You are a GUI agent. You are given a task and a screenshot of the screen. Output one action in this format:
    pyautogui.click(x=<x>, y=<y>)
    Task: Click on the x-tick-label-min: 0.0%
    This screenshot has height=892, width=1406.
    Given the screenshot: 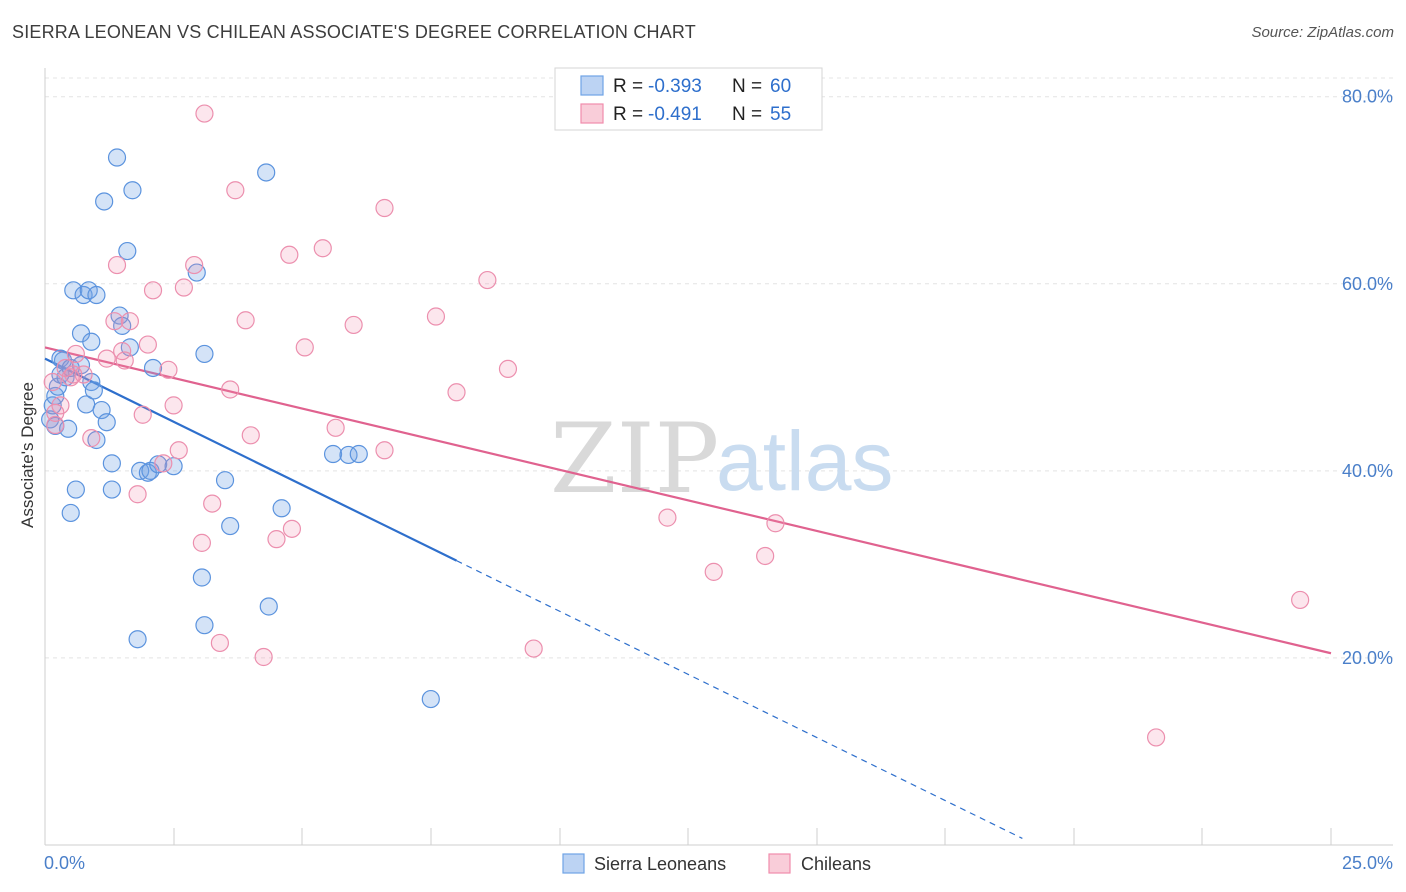 What is the action you would take?
    pyautogui.click(x=64, y=863)
    